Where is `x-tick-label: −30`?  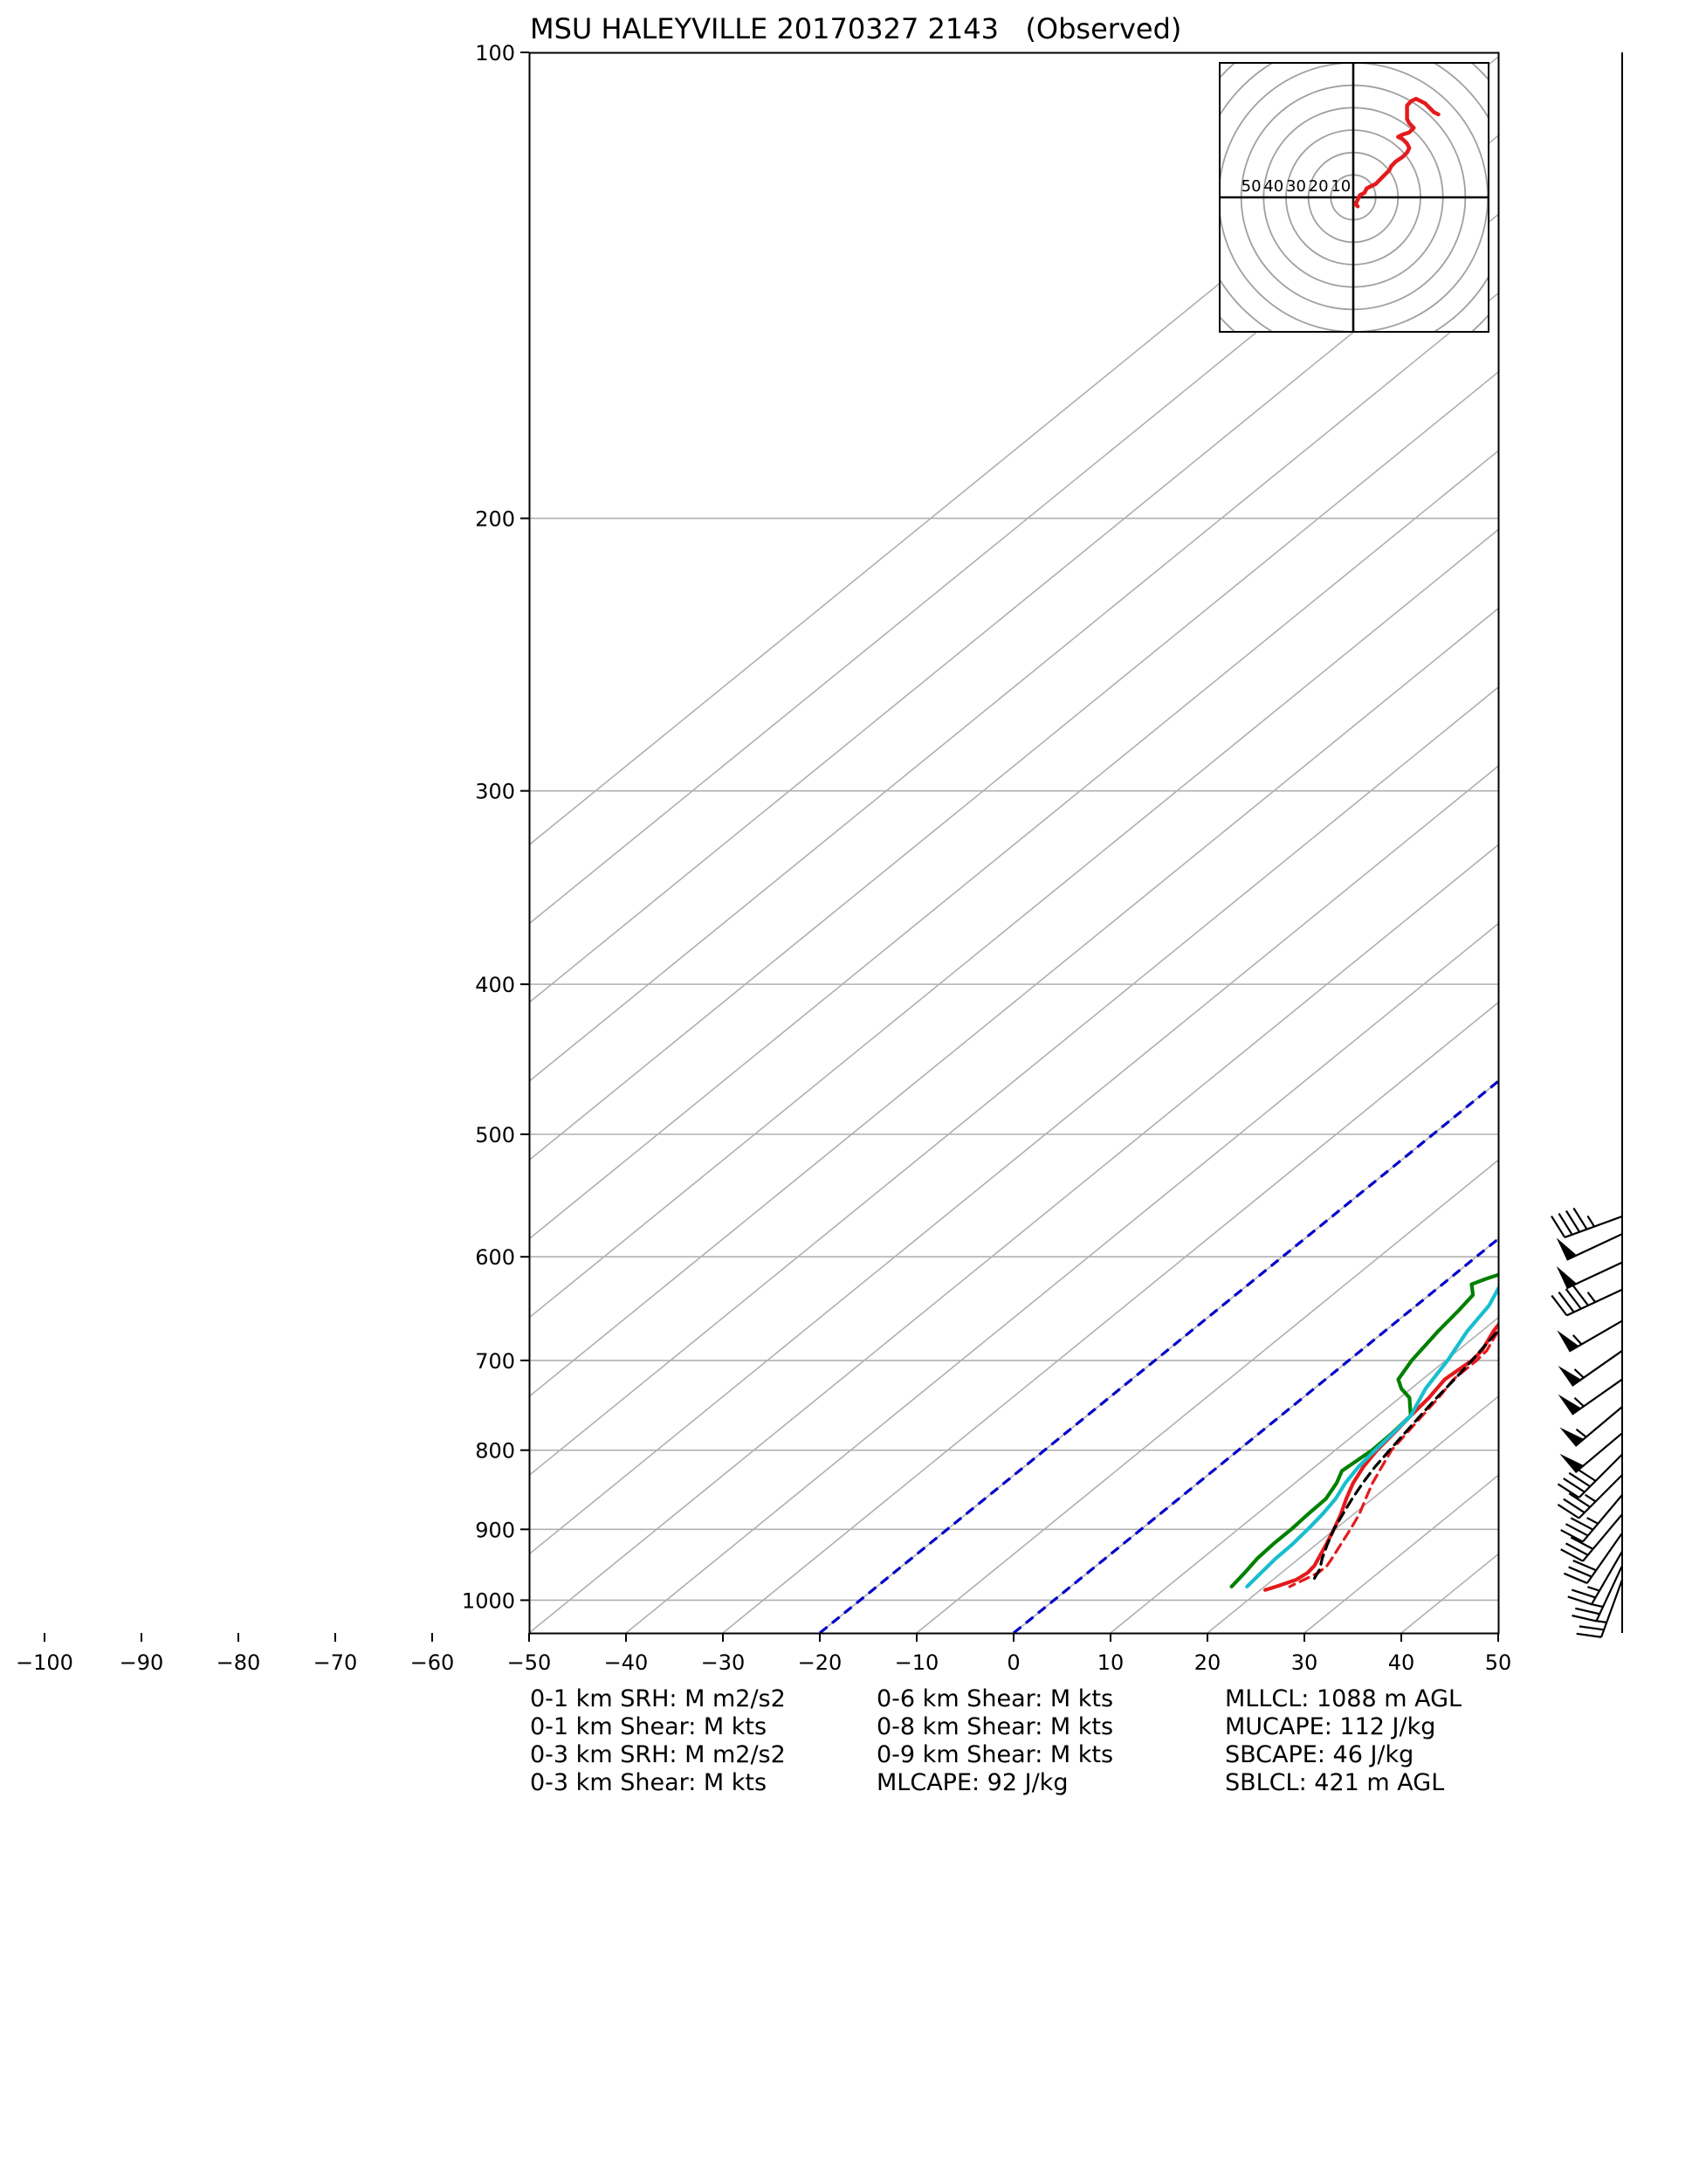 x-tick-label: −30 is located at coordinates (723, 1662).